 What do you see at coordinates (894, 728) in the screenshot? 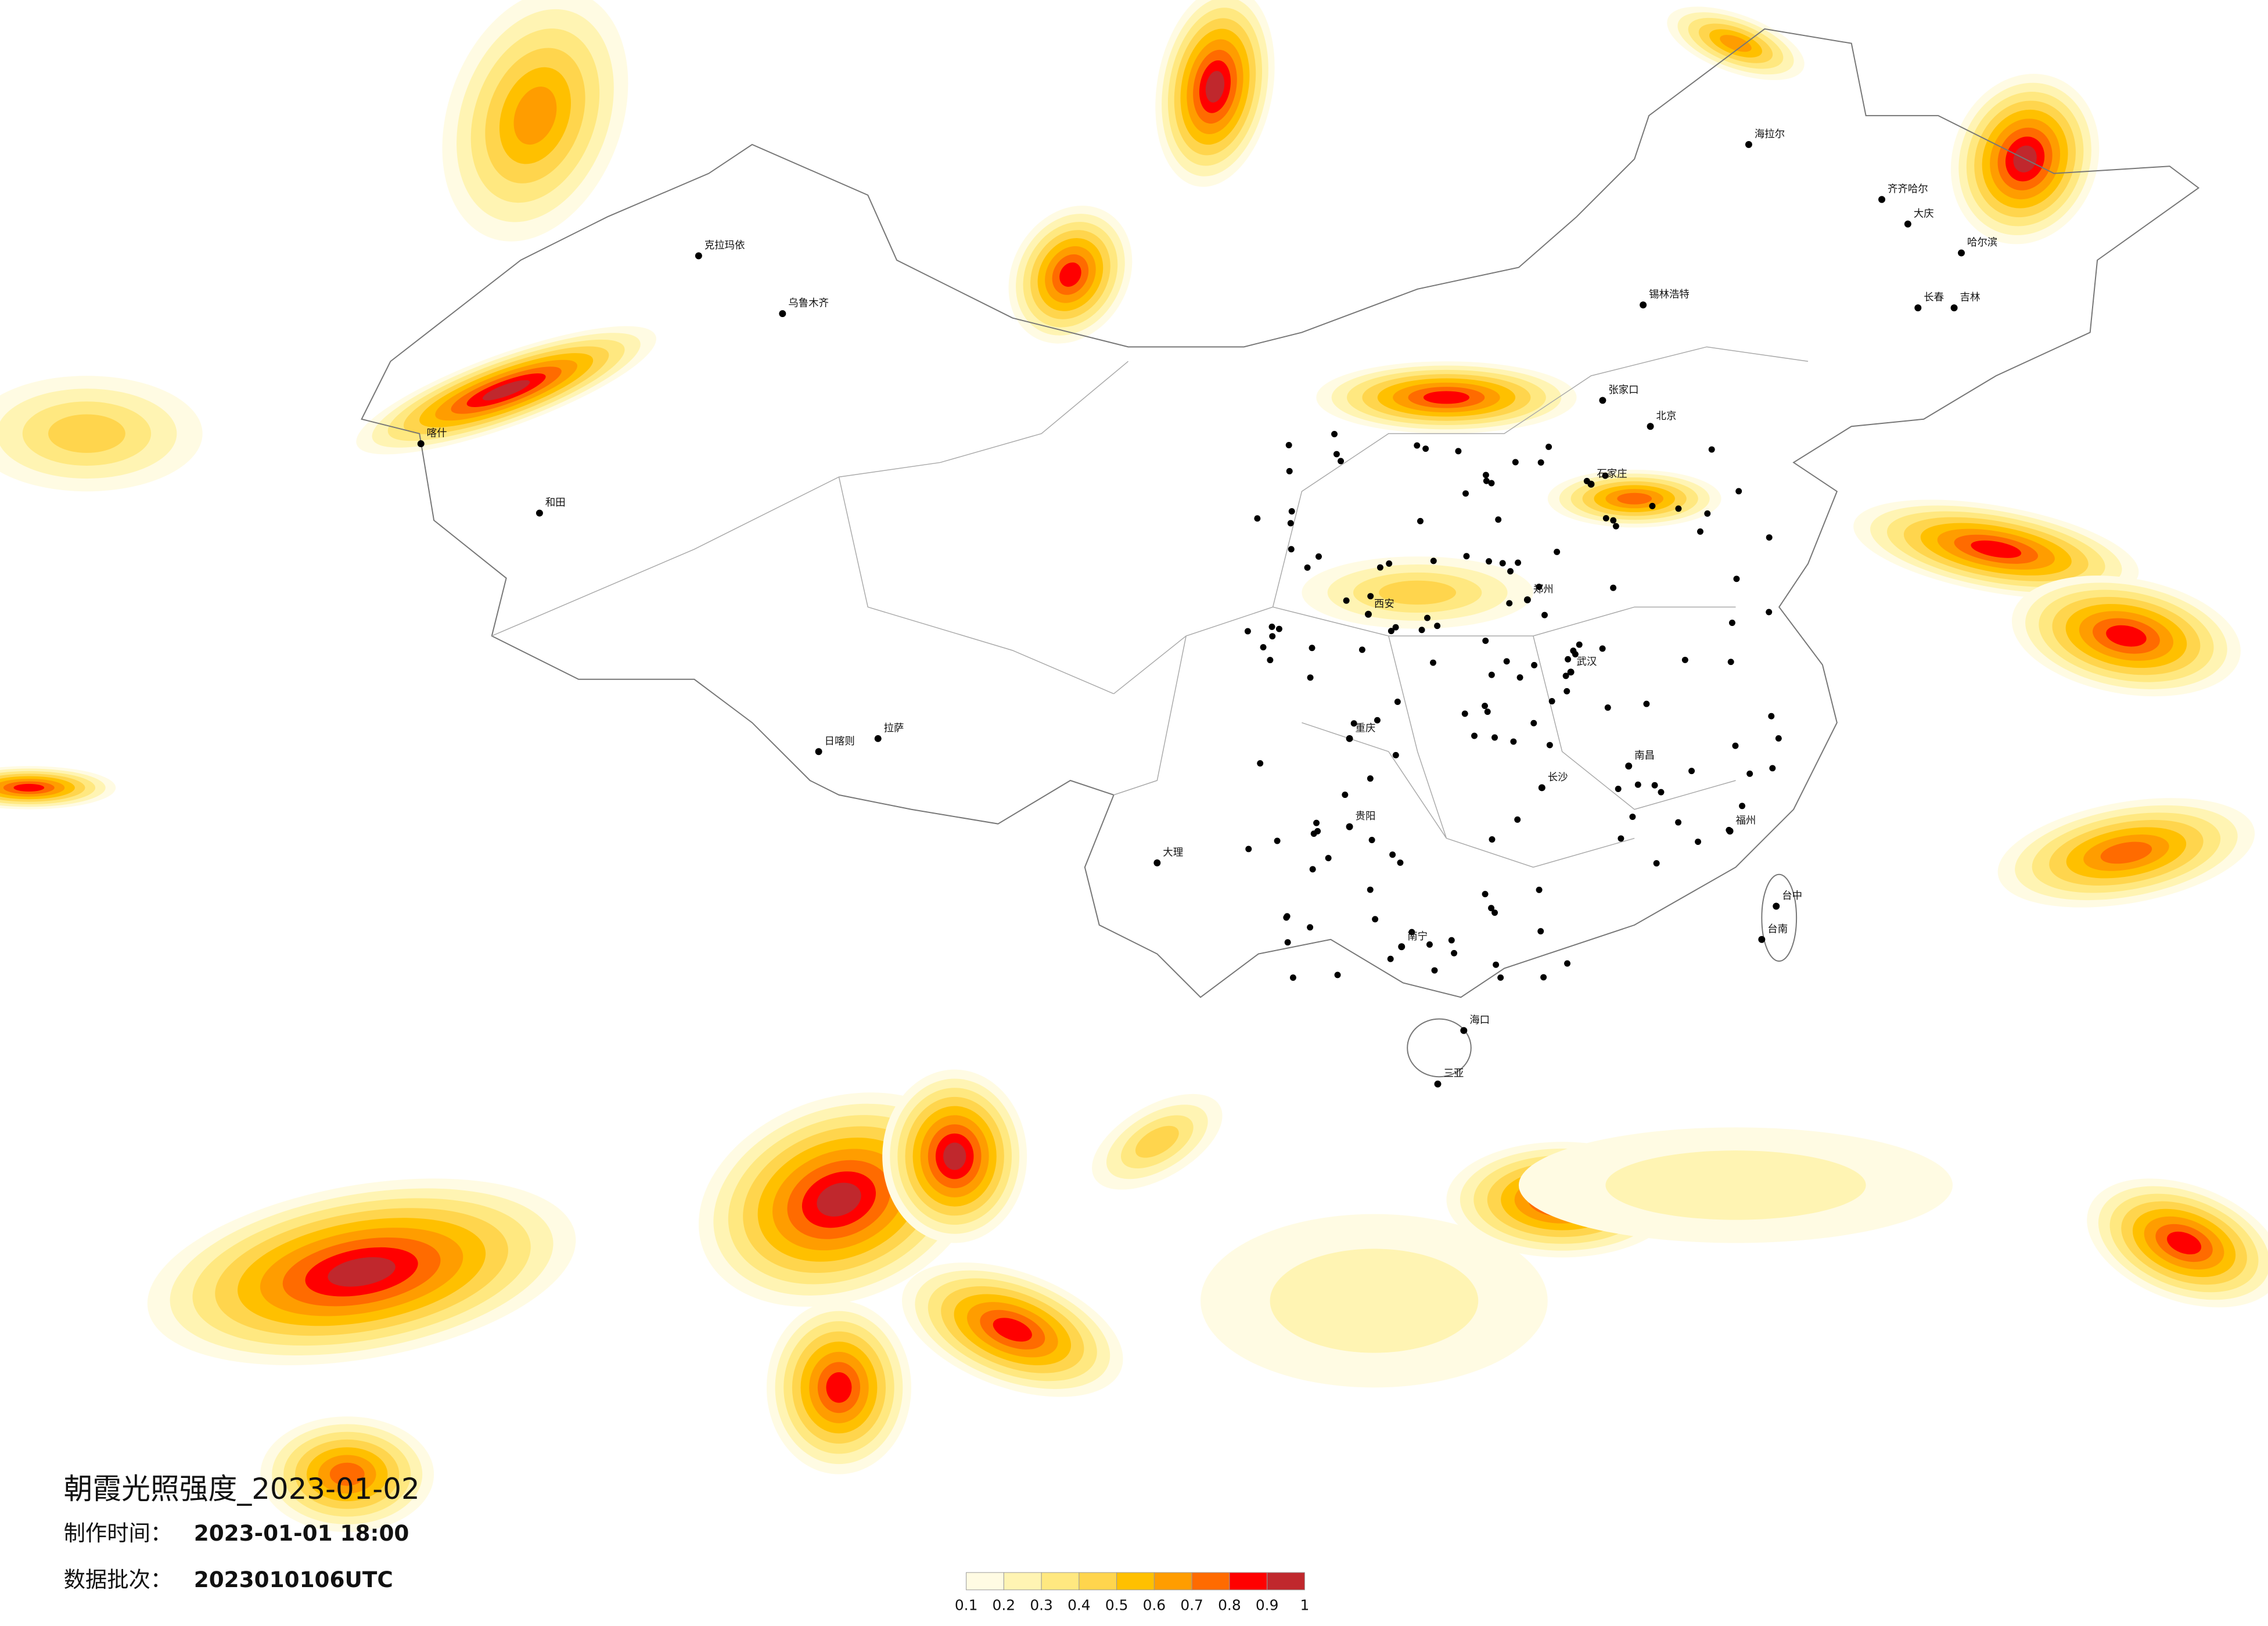
I see `city-label: 拉萨` at bounding box center [894, 728].